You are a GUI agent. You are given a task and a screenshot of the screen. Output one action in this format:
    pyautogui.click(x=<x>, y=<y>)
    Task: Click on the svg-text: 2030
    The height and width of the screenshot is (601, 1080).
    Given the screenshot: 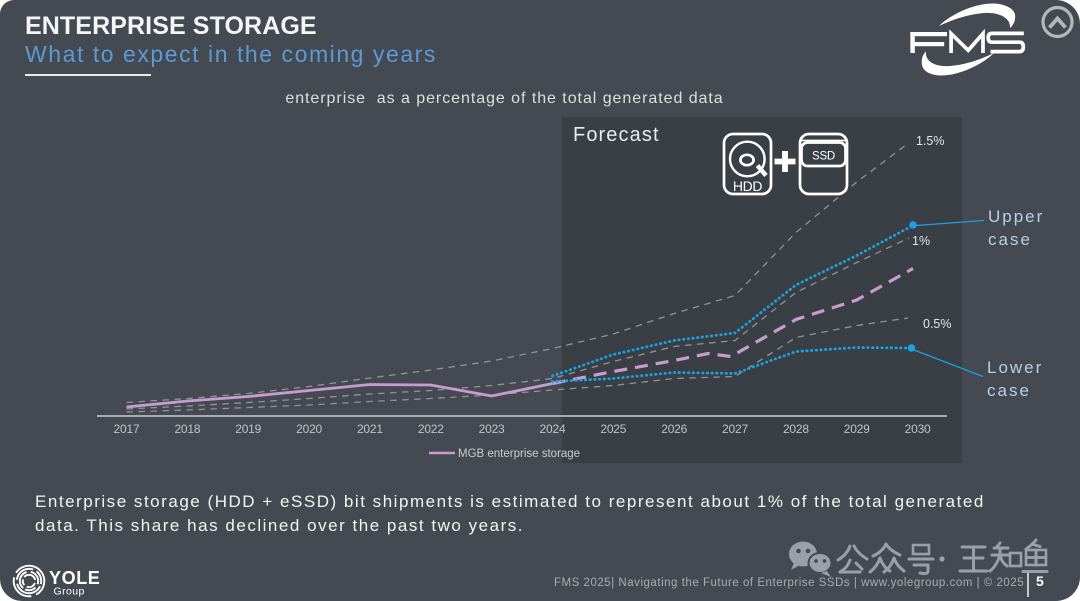 What is the action you would take?
    pyautogui.click(x=918, y=429)
    